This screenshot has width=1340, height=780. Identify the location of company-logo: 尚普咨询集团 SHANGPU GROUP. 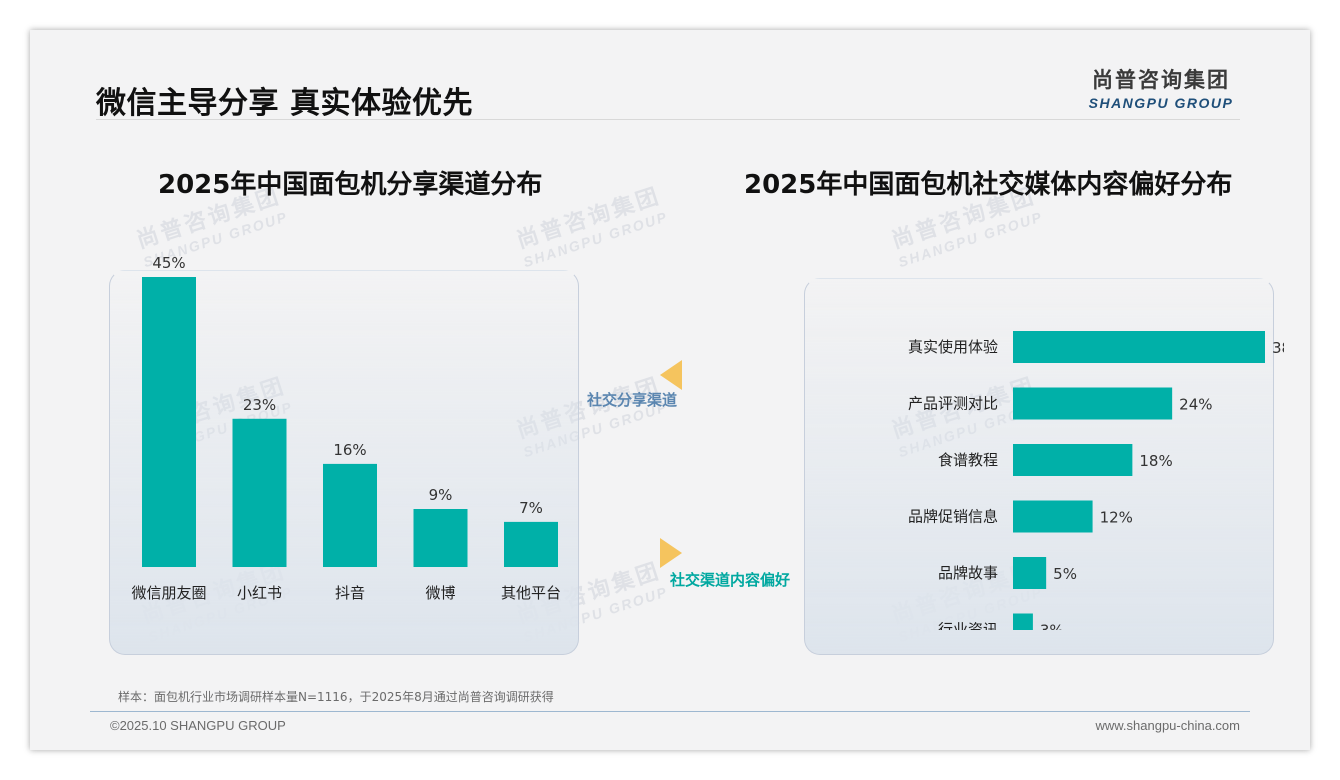
(1161, 87).